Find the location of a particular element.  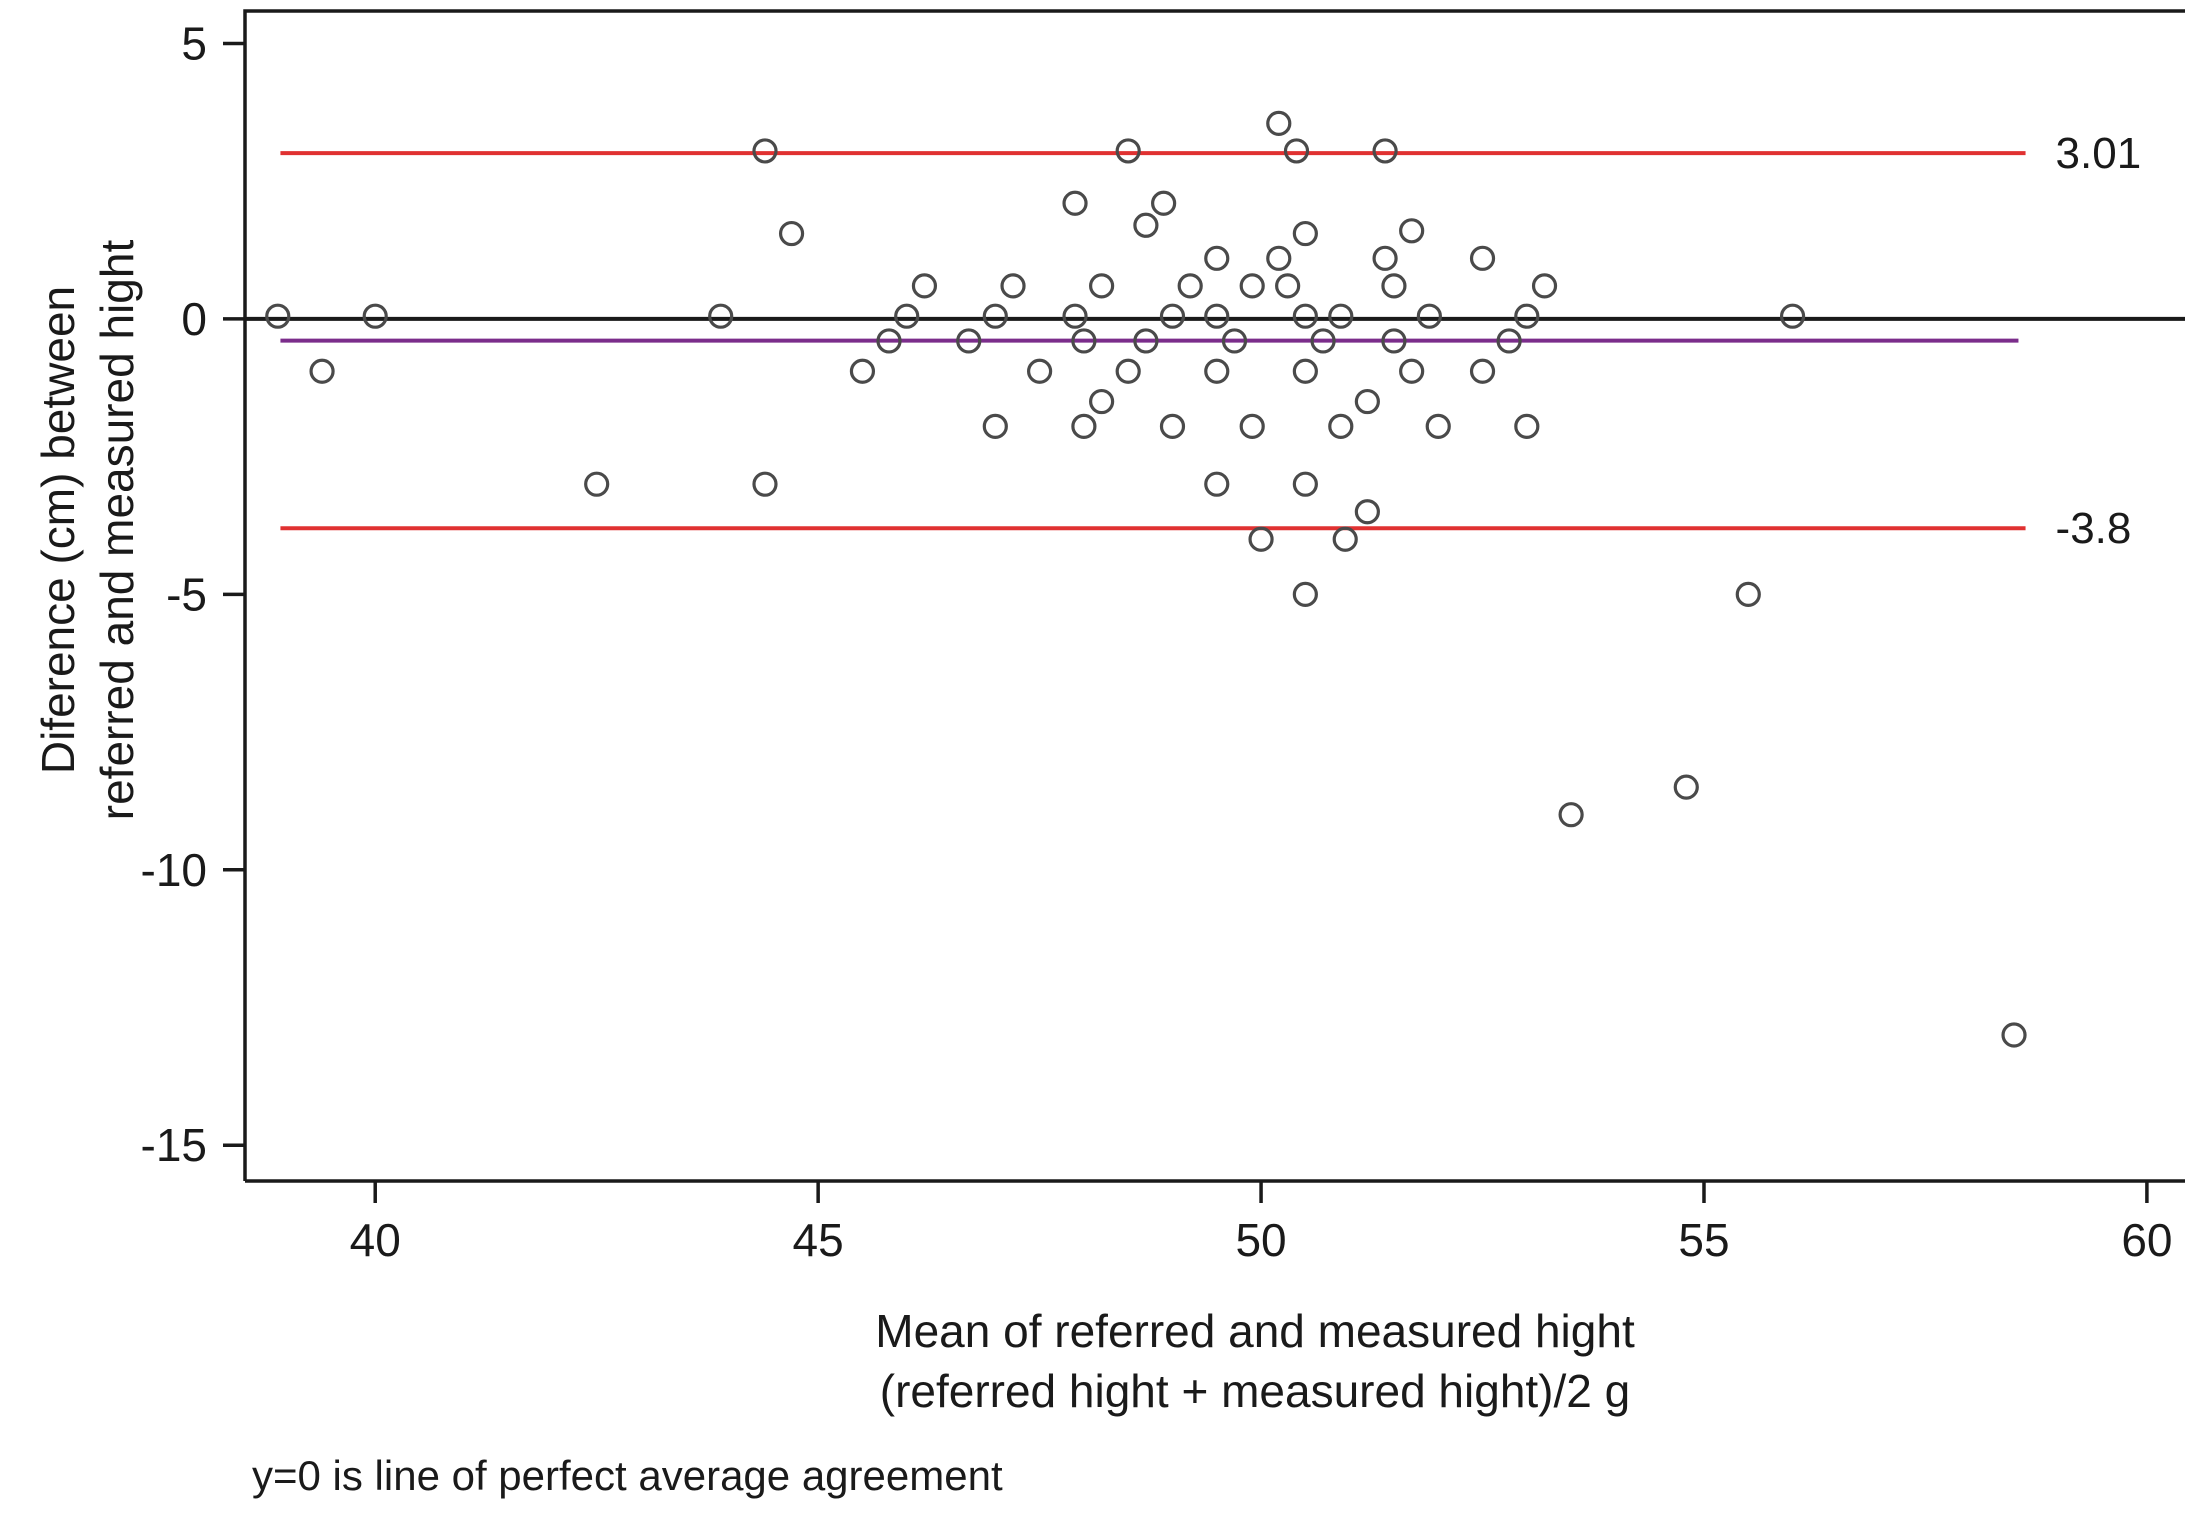

y-tick-label: -15 is located at coordinates (174, 1145).